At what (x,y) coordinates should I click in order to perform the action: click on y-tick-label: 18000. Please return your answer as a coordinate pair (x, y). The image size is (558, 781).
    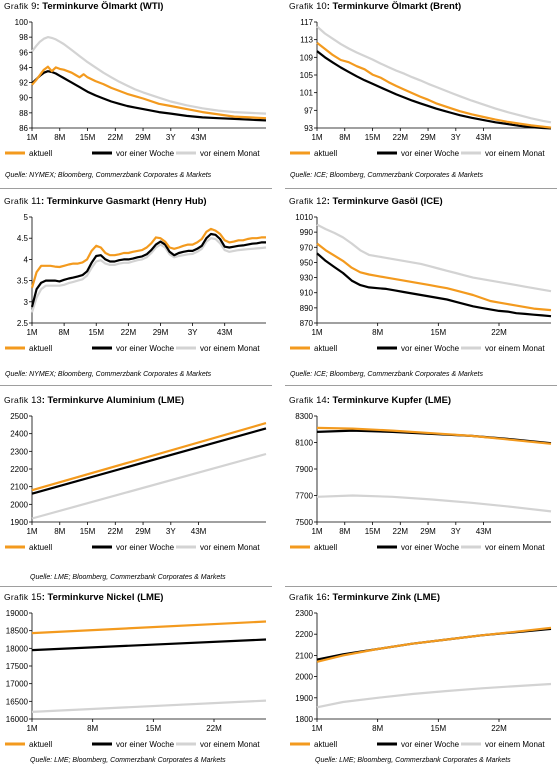
    Looking at the image, I should click on (17, 648).